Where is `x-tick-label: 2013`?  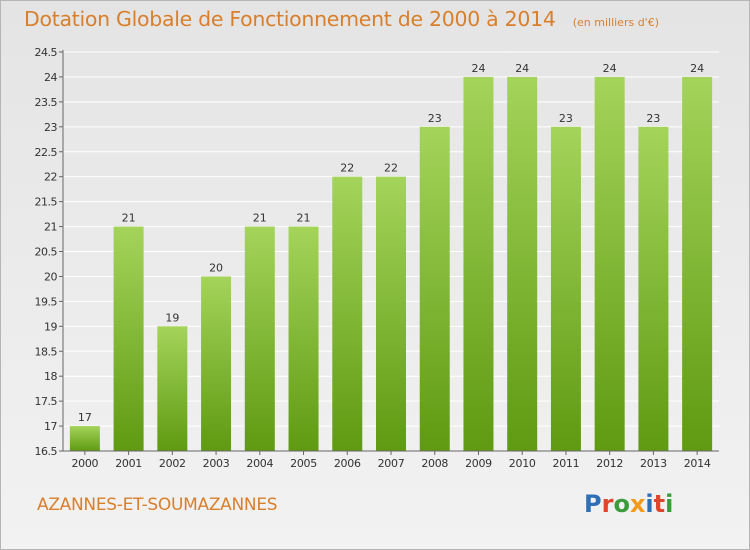
x-tick-label: 2013 is located at coordinates (653, 463).